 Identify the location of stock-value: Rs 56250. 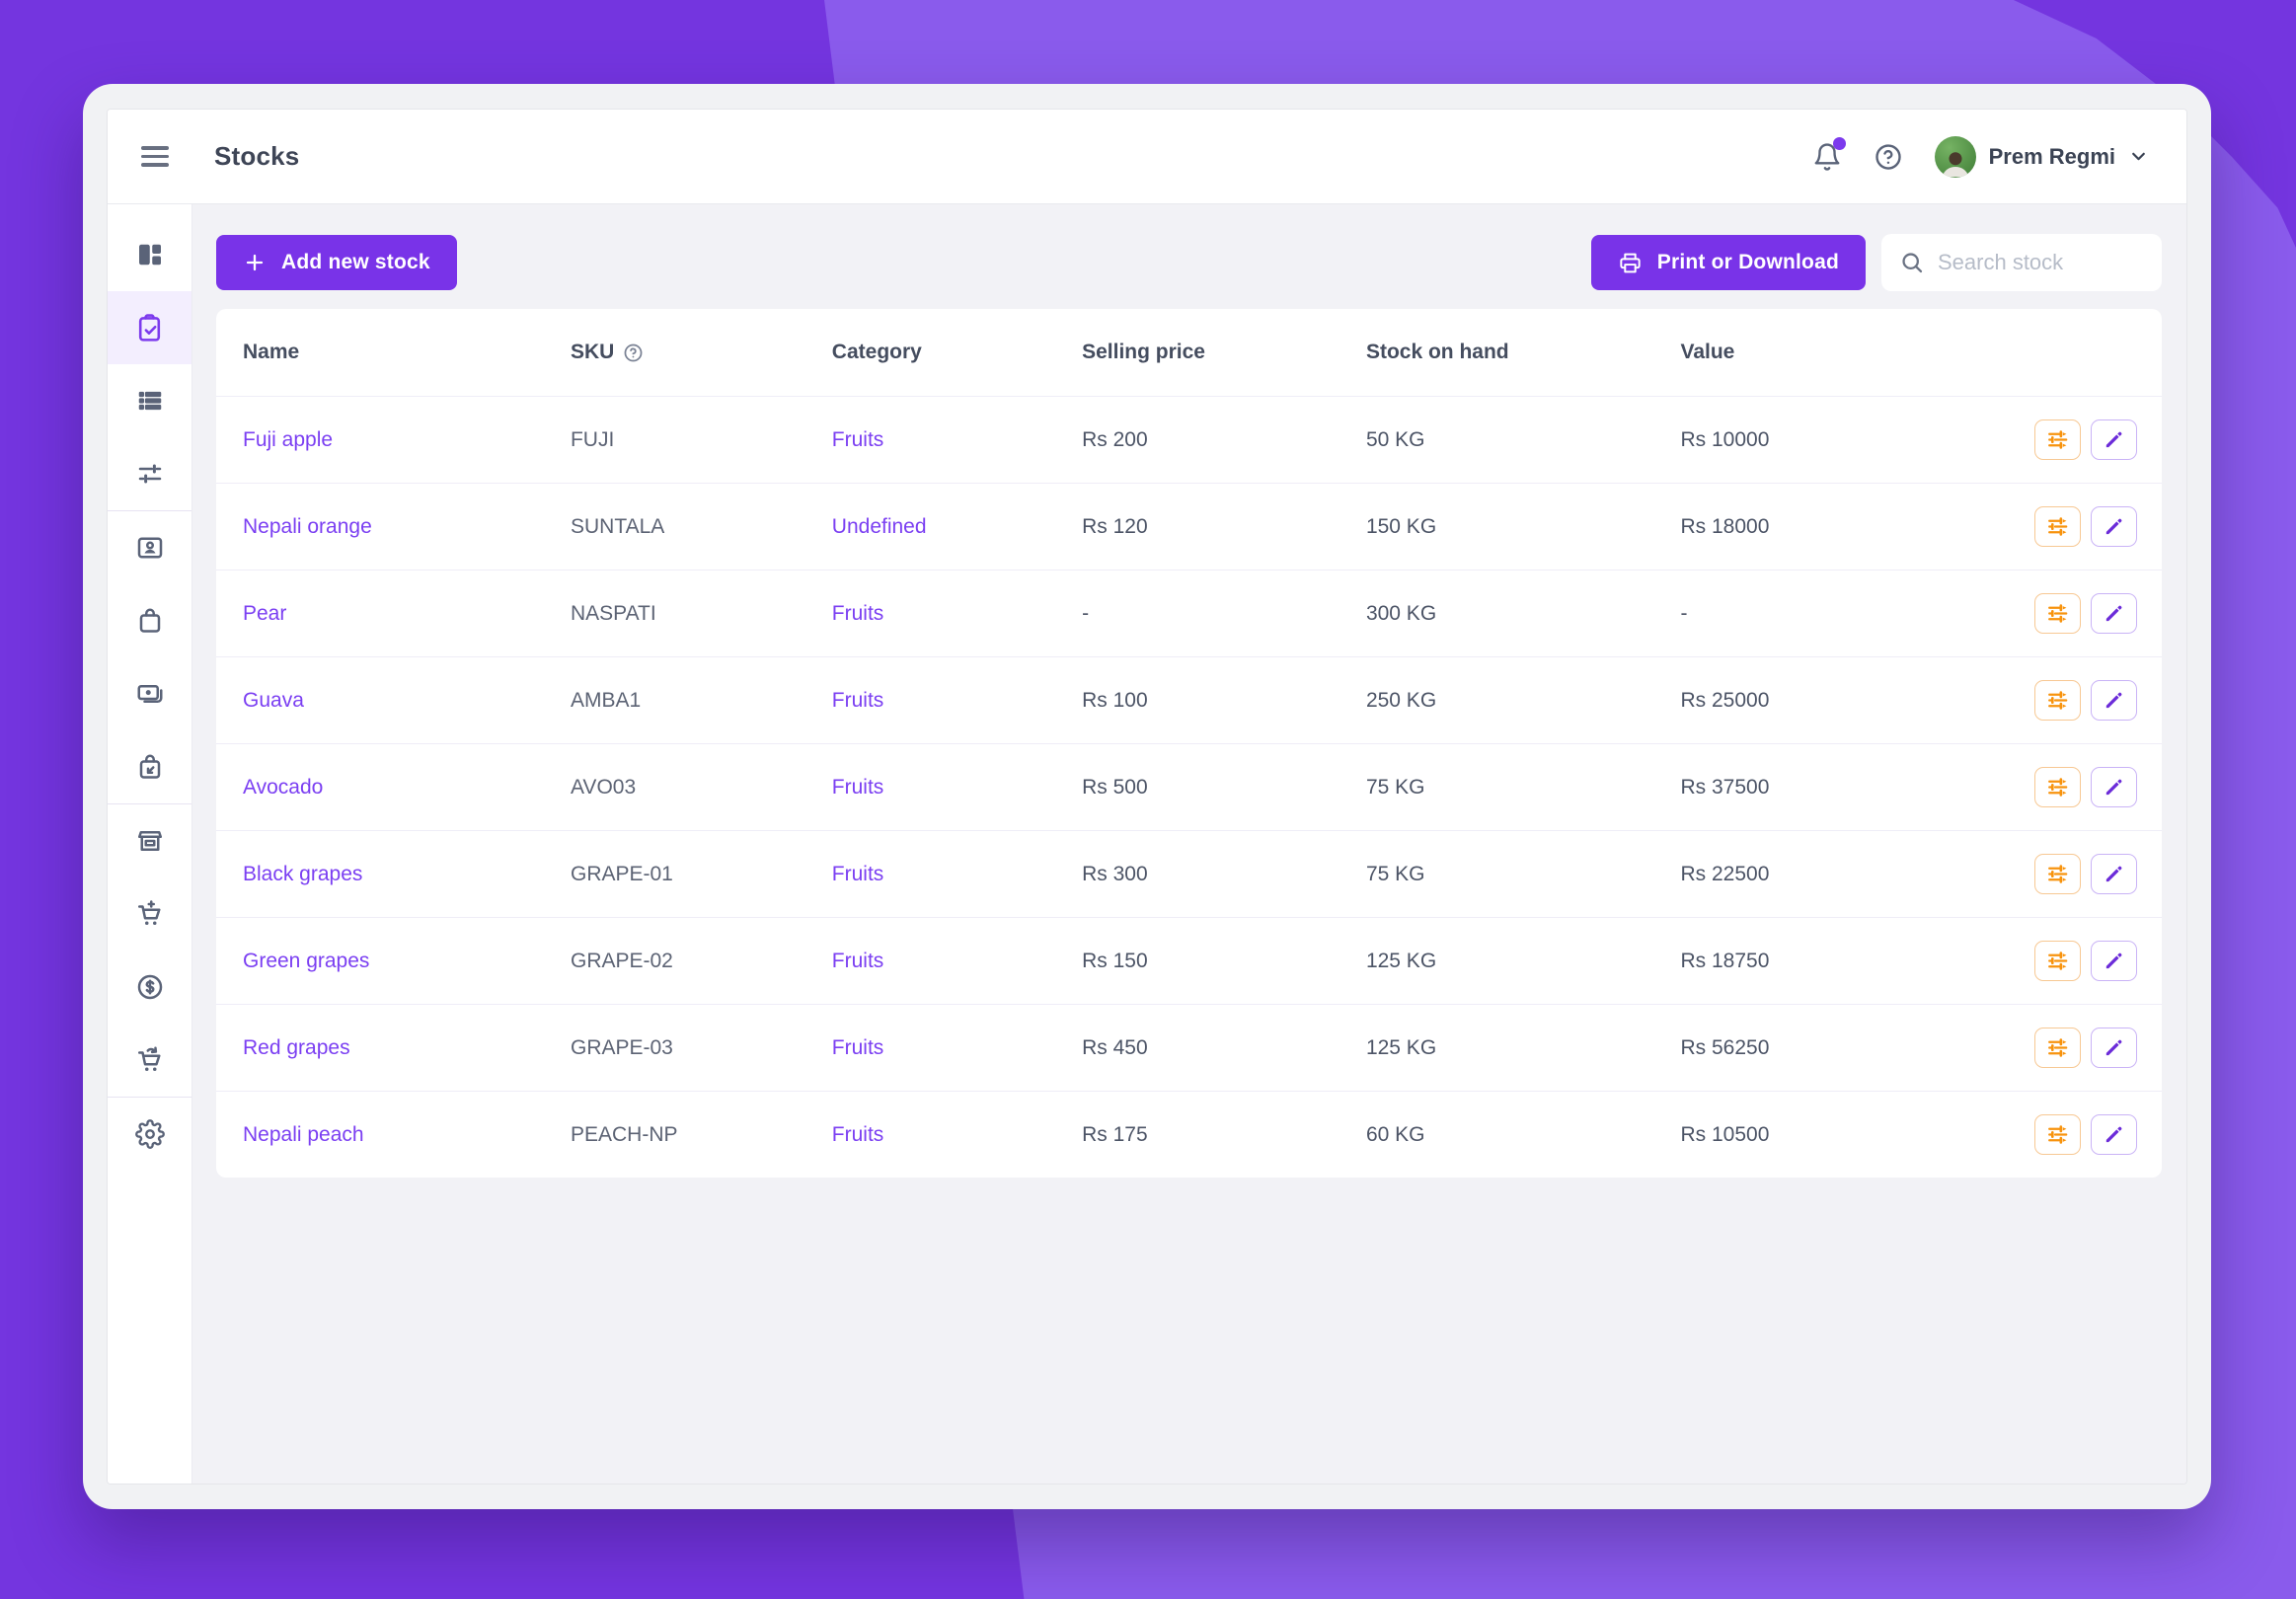
(1725, 1047).